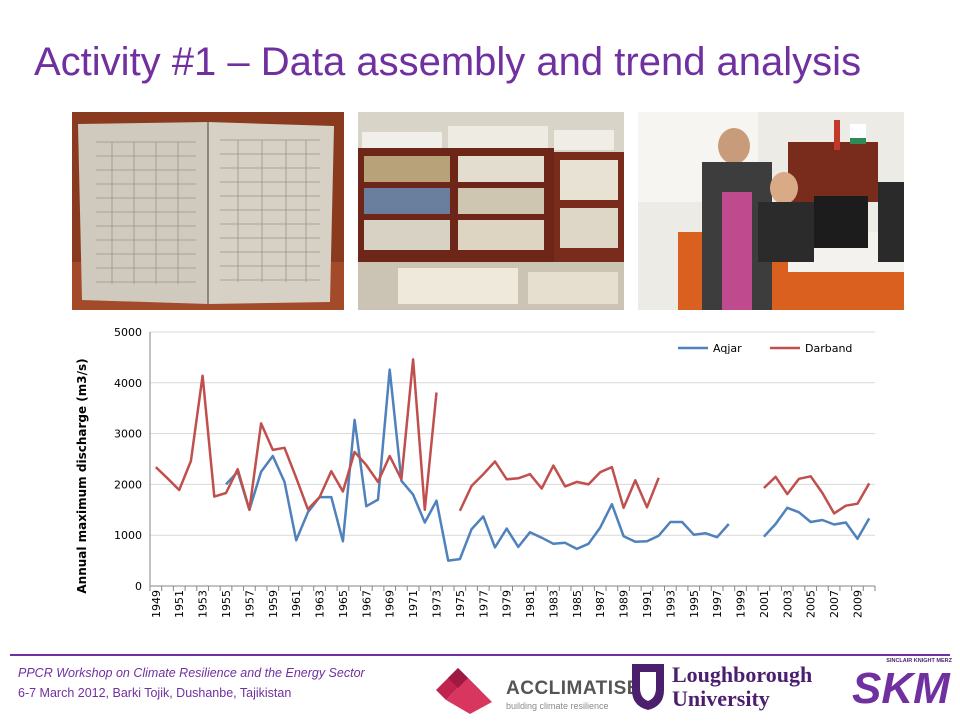 Image resolution: width=960 pixels, height=721 pixels. What do you see at coordinates (765, 348) in the screenshot?
I see `chart-legend: Aqjar Darband` at bounding box center [765, 348].